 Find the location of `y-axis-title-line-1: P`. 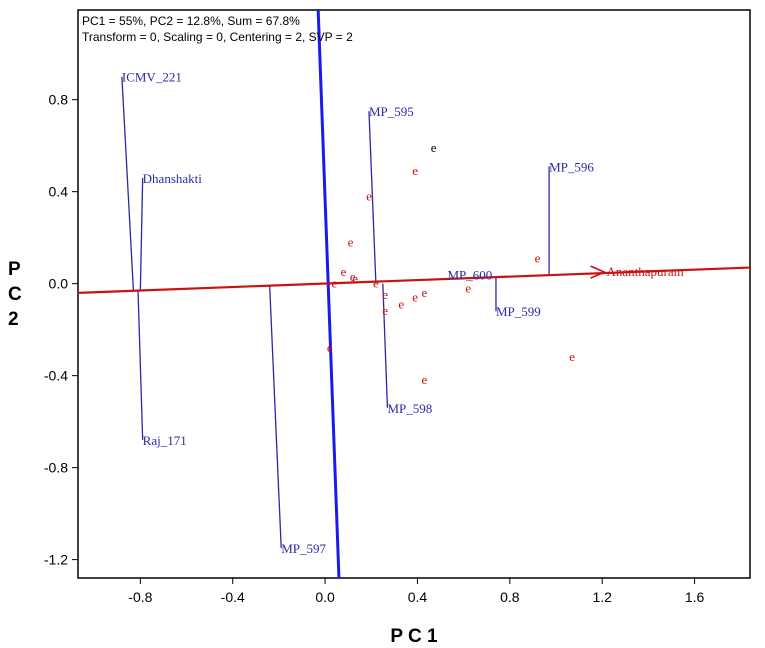

y-axis-title-line-1: P is located at coordinates (14, 269).